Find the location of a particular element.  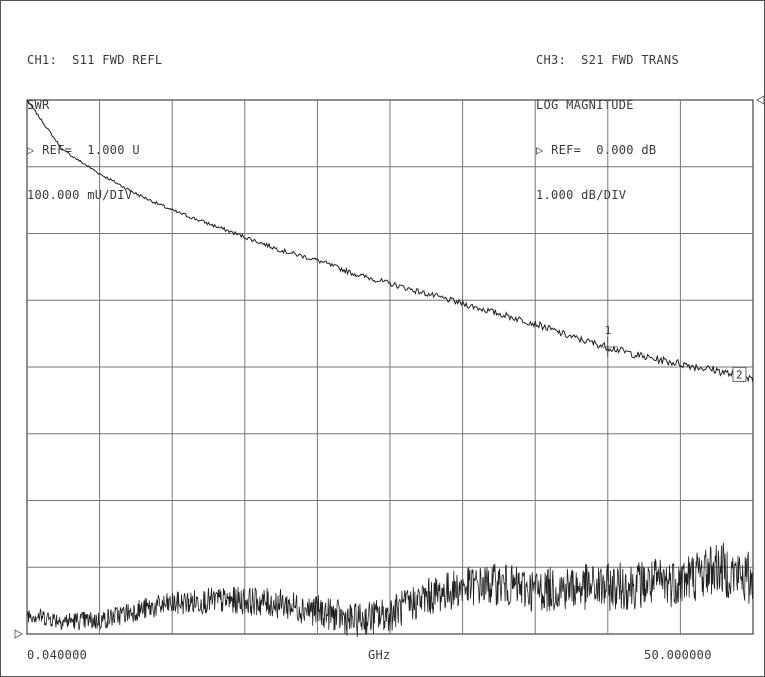

ch3-reference-marker is located at coordinates (760, 100).